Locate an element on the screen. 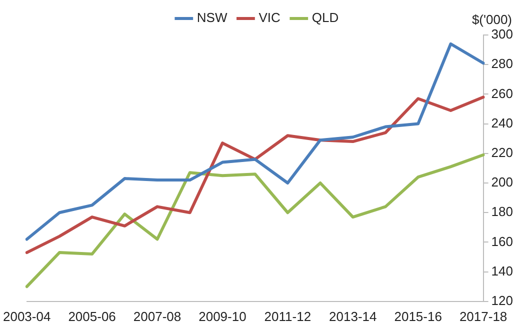 This screenshot has height=328, width=524. x-tick-label: 2009-10 is located at coordinates (222, 316).